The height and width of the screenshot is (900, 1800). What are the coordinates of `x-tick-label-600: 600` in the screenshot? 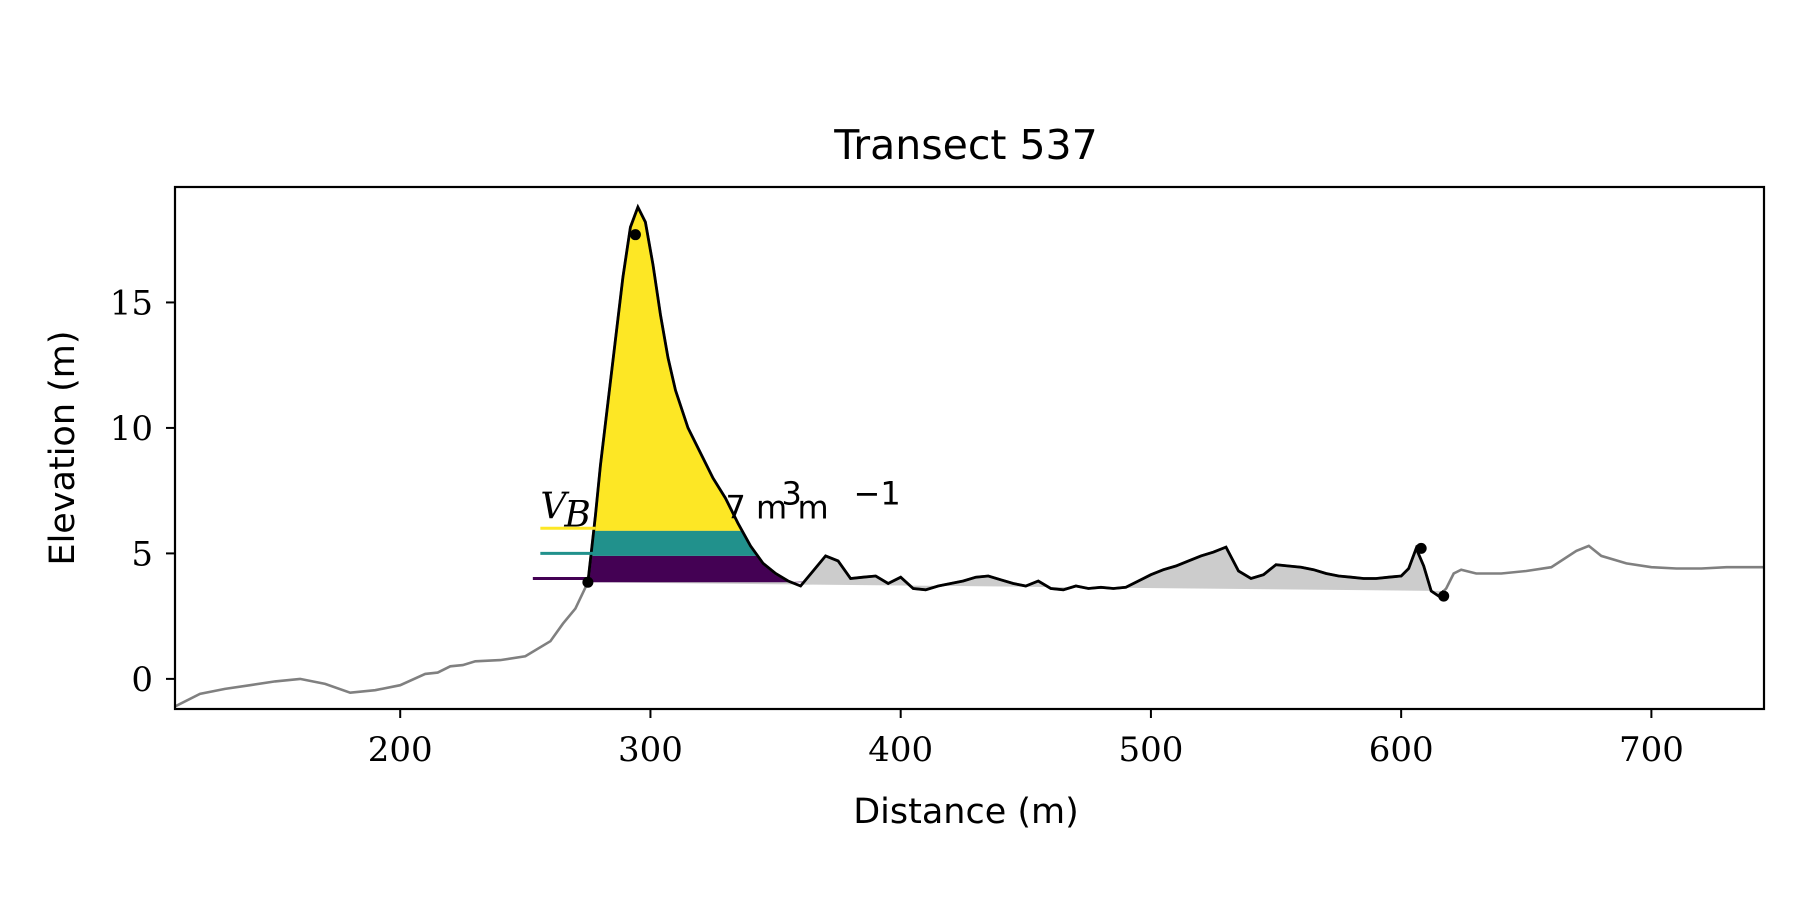 It's located at (1401, 750).